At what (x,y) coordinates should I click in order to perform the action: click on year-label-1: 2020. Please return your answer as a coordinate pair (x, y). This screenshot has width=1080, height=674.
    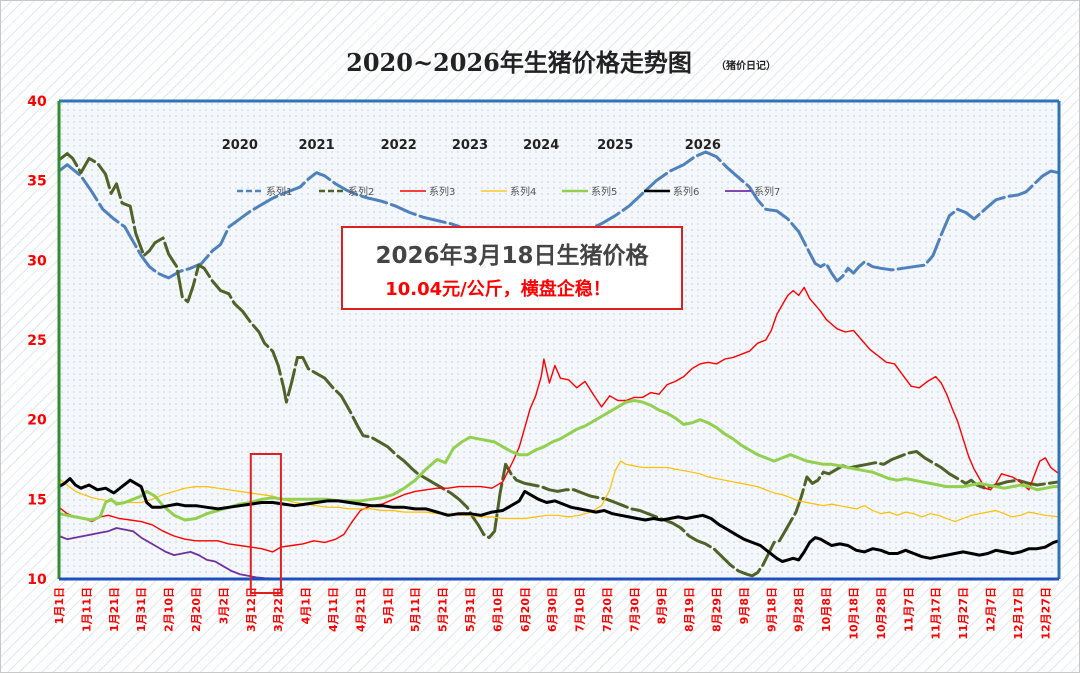
    Looking at the image, I should click on (240, 145).